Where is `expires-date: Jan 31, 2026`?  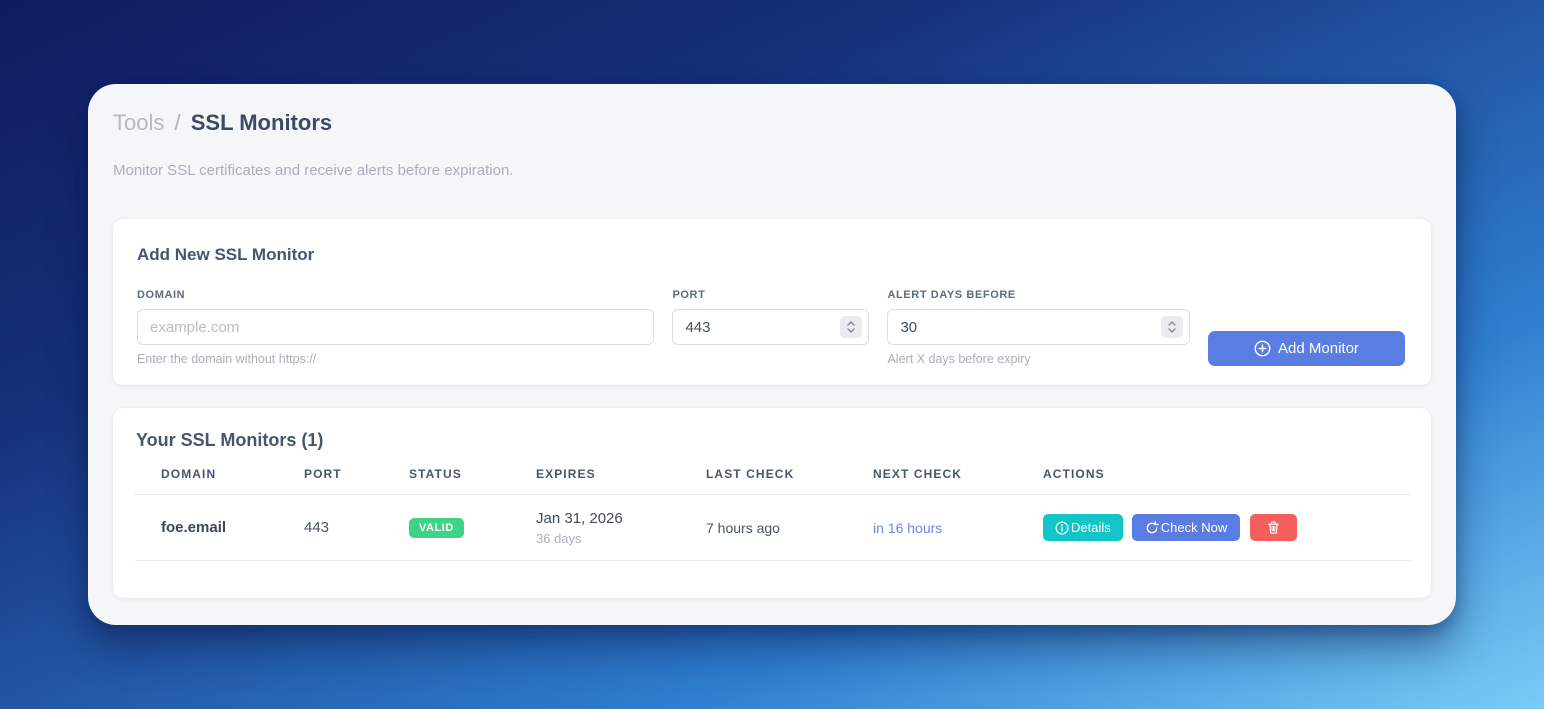 expires-date: Jan 31, 2026 is located at coordinates (579, 518).